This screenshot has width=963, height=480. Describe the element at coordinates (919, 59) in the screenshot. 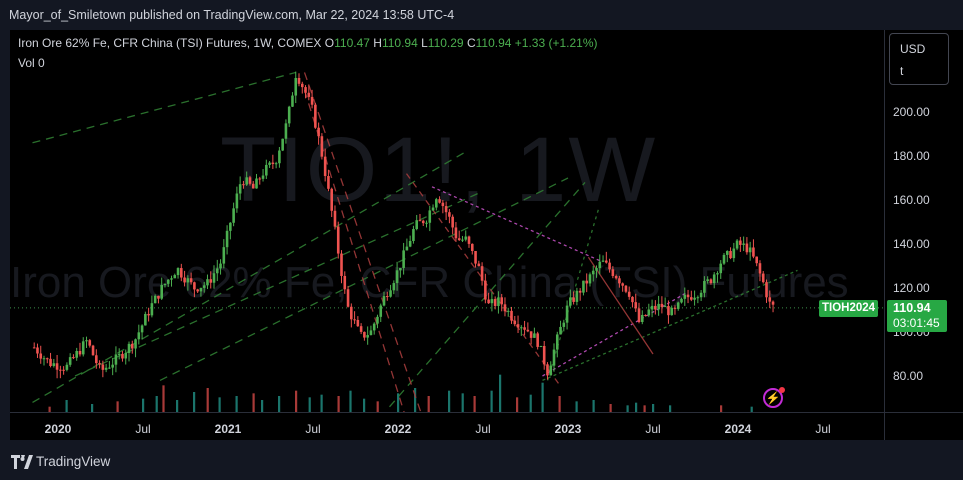

I see `currency-unit-button: USD t` at that location.